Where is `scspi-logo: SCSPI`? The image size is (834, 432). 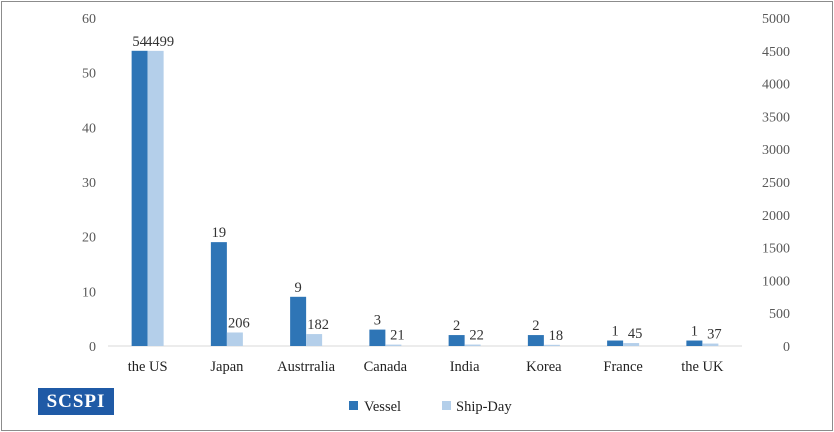 scspi-logo: SCSPI is located at coordinates (76, 401).